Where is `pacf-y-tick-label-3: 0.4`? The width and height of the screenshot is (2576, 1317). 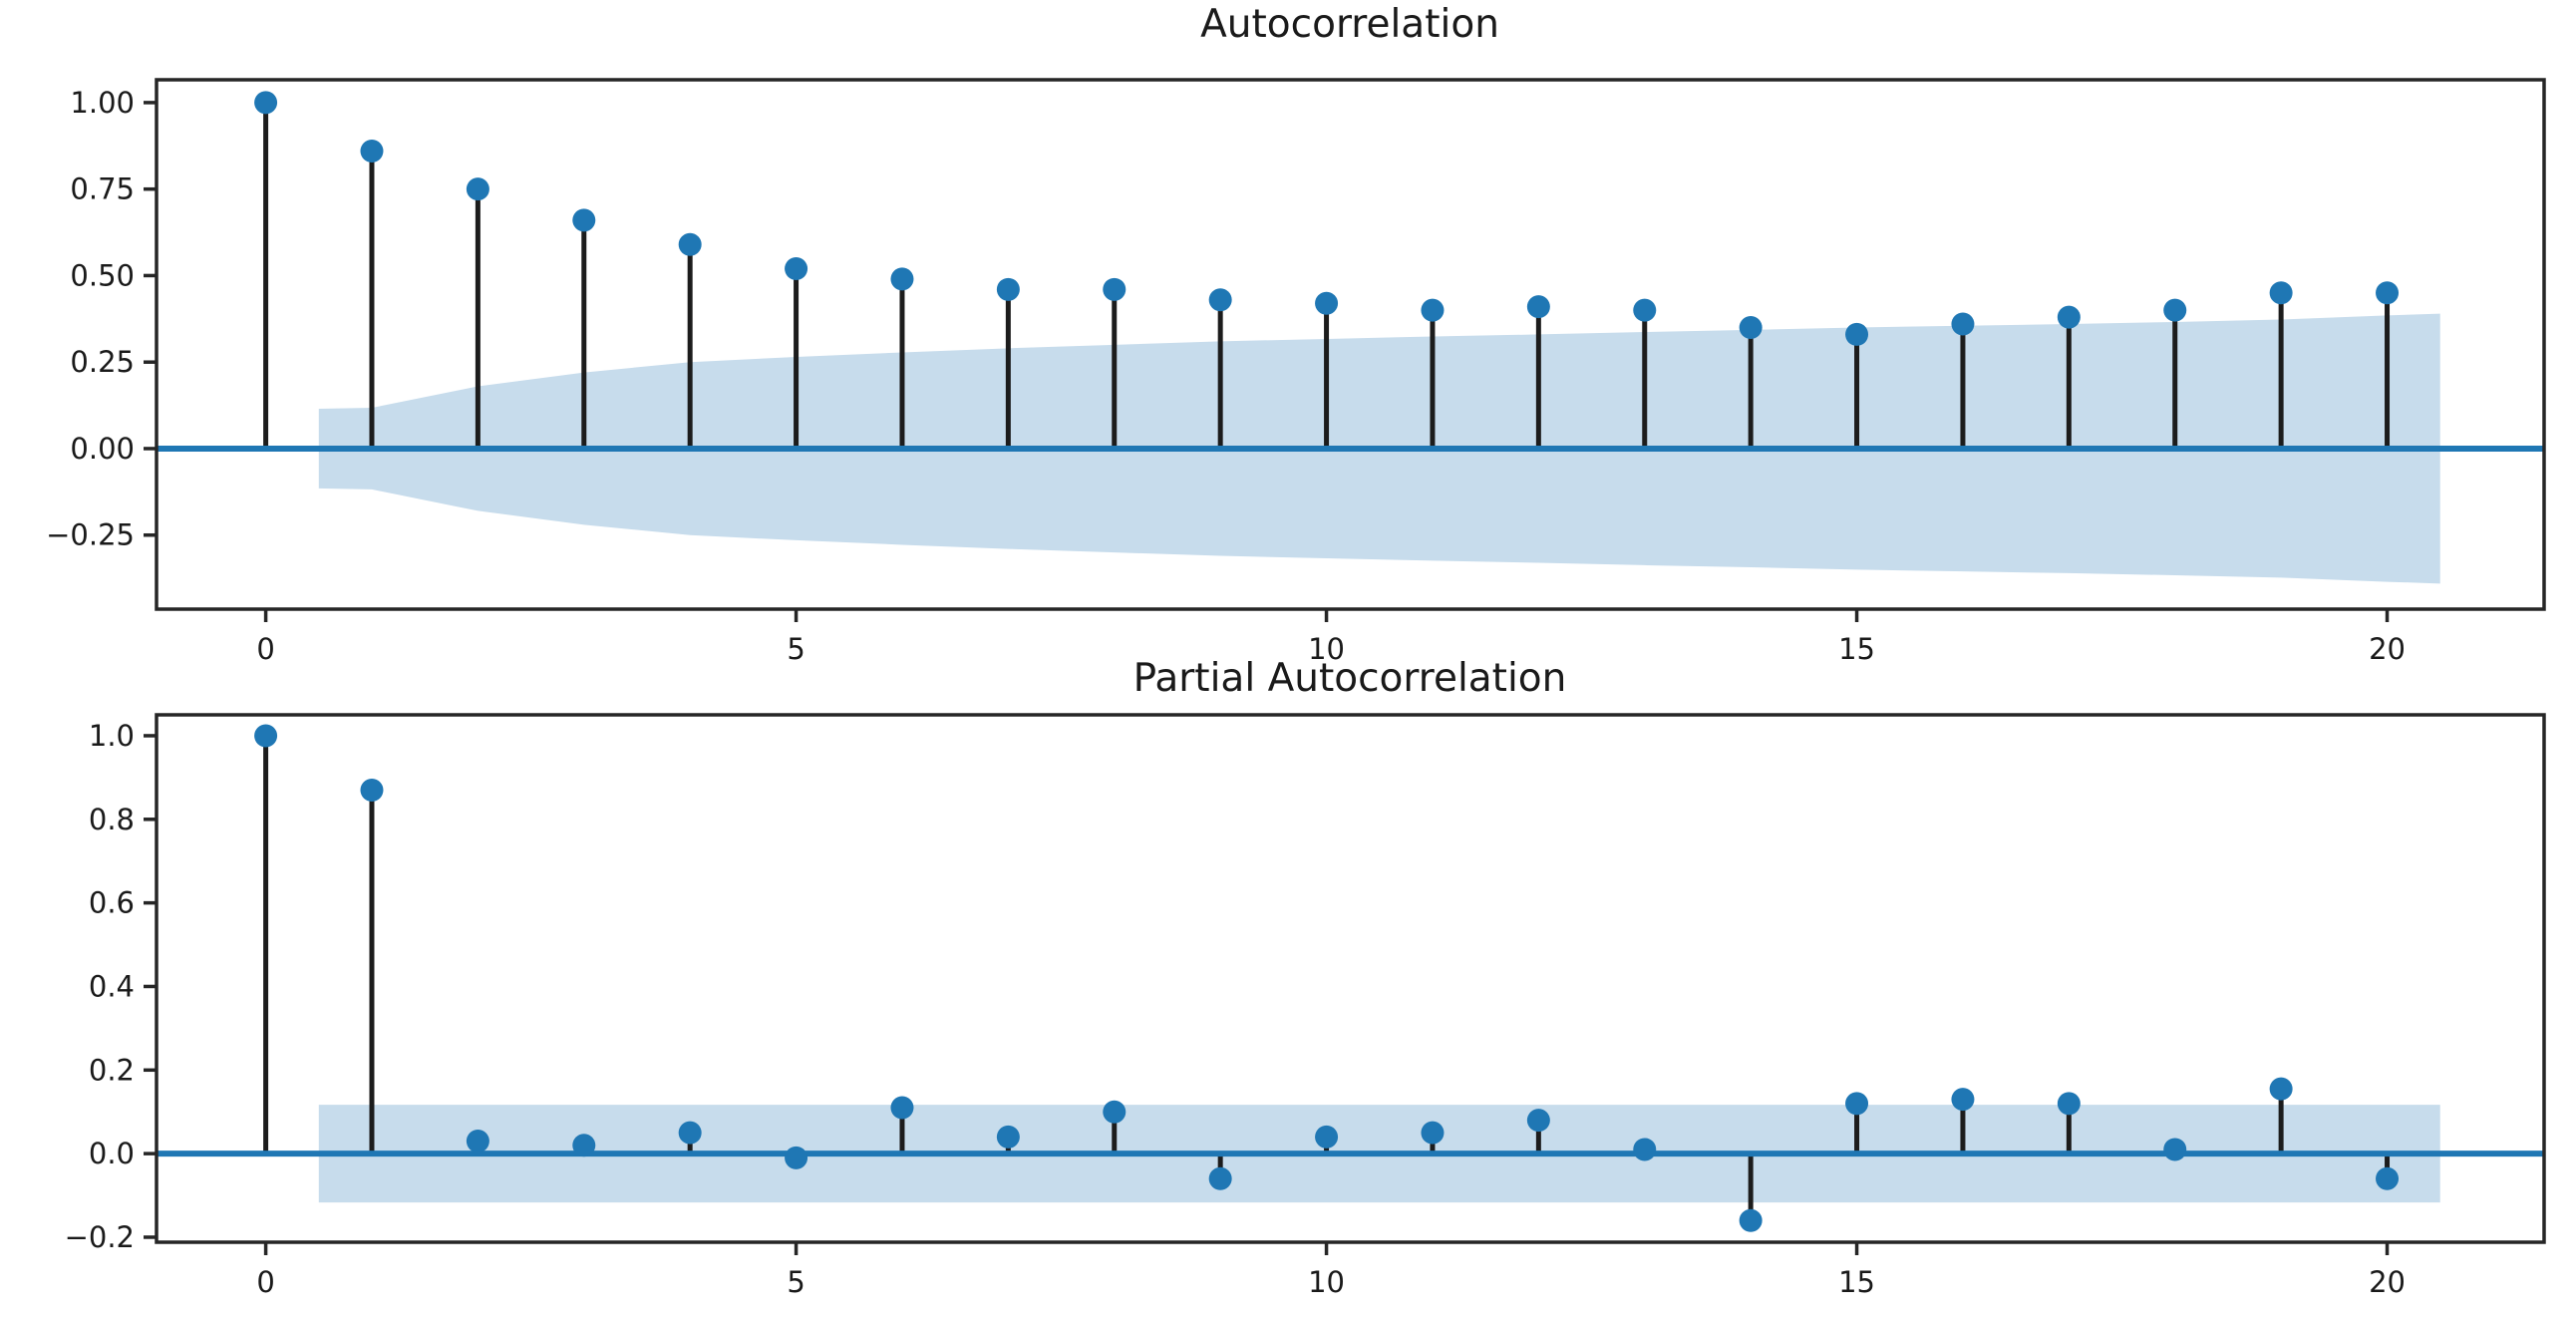 pacf-y-tick-label-3: 0.4 is located at coordinates (112, 986).